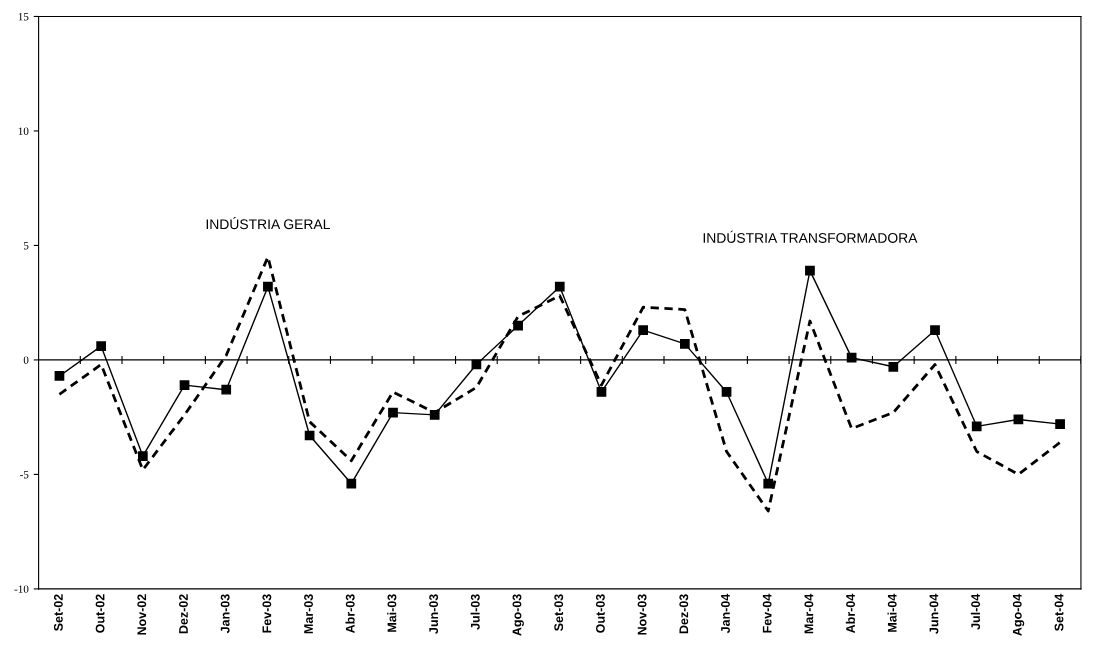 The image size is (1103, 658). Describe the element at coordinates (725, 613) in the screenshot. I see `x-tick-label: Jan-04` at that location.